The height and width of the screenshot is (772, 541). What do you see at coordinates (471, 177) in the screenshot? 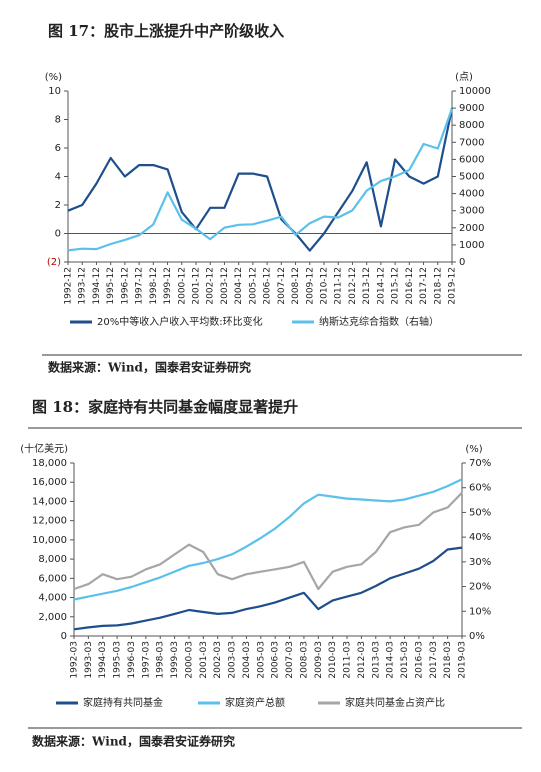
I see `y2-tick-label: 5000` at bounding box center [471, 177].